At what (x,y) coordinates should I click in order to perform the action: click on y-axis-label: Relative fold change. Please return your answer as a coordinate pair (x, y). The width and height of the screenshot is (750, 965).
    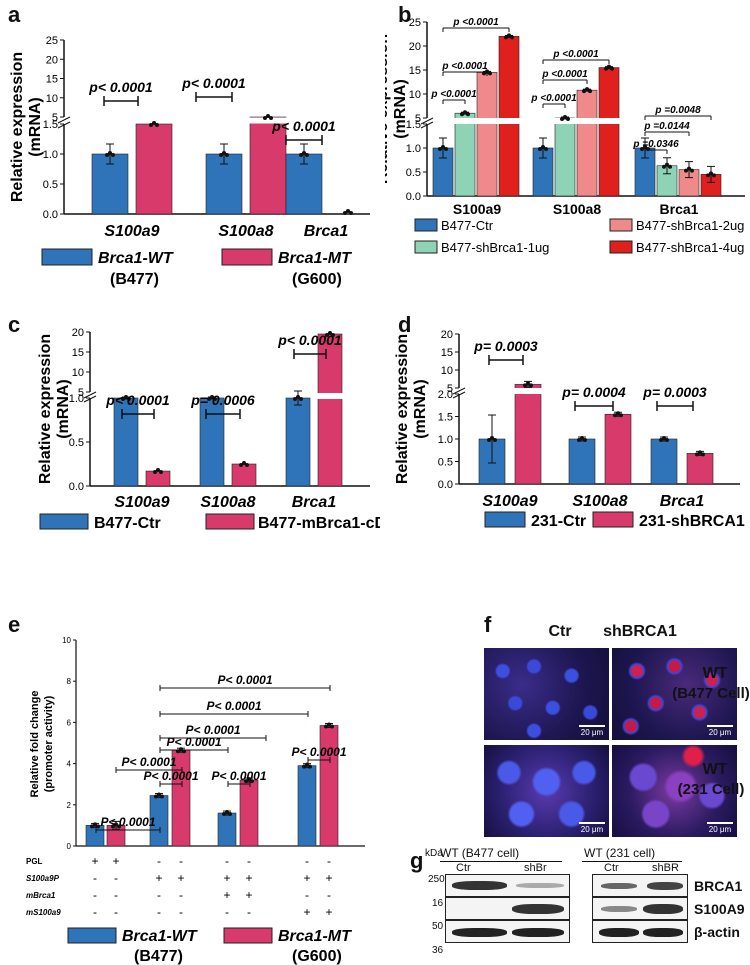
    Looking at the image, I should click on (35, 744).